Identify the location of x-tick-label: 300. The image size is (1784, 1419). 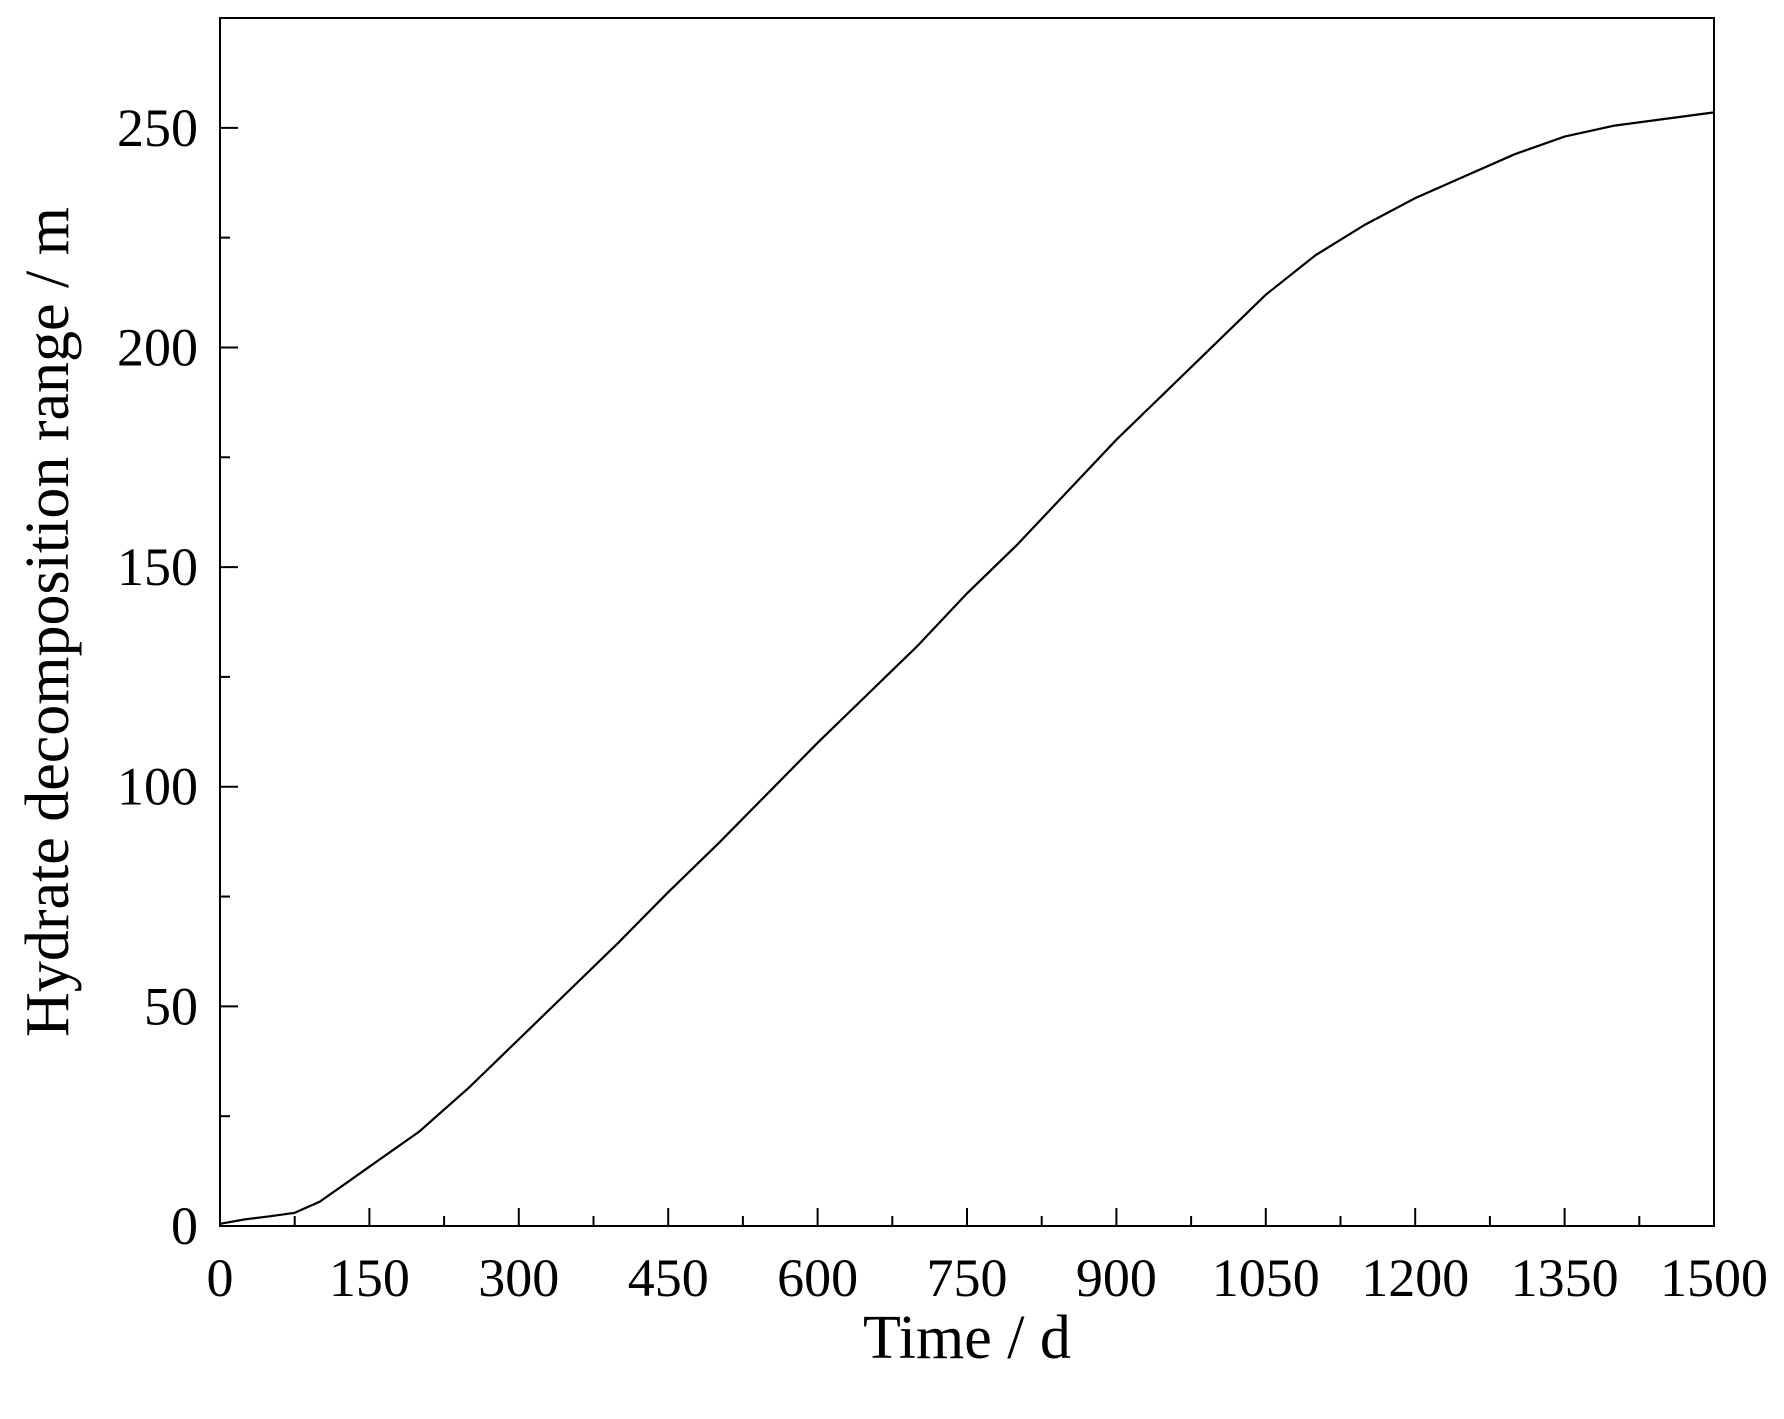
(518, 1278).